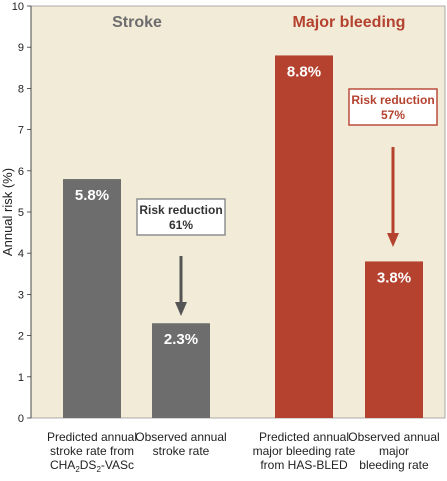  Describe the element at coordinates (349, 22) in the screenshot. I see `group-title: Major bleeding` at that location.